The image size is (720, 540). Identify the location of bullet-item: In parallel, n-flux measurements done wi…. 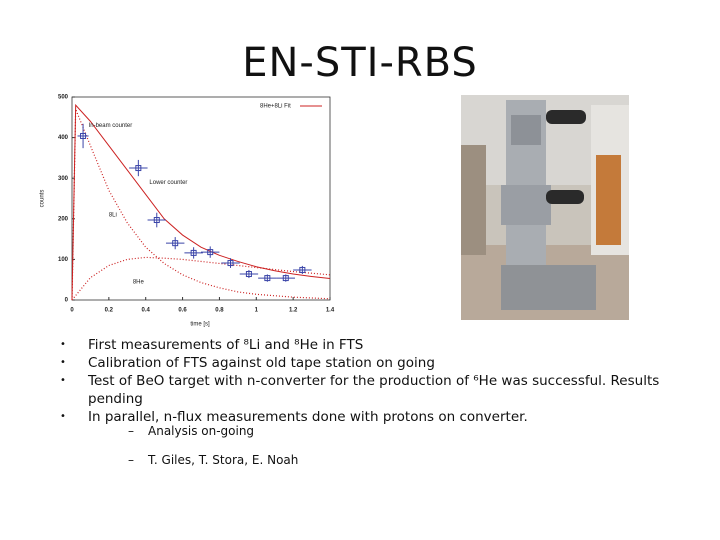
(370, 417).